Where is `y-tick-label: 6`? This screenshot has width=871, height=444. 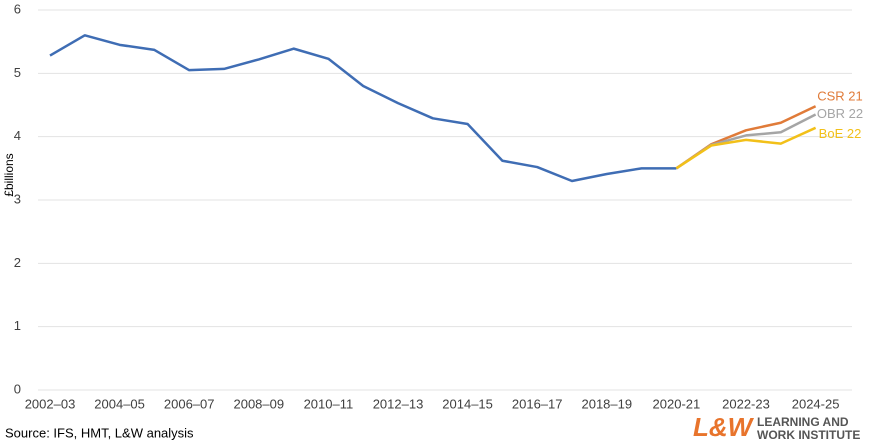 y-tick-label: 6 is located at coordinates (17, 8).